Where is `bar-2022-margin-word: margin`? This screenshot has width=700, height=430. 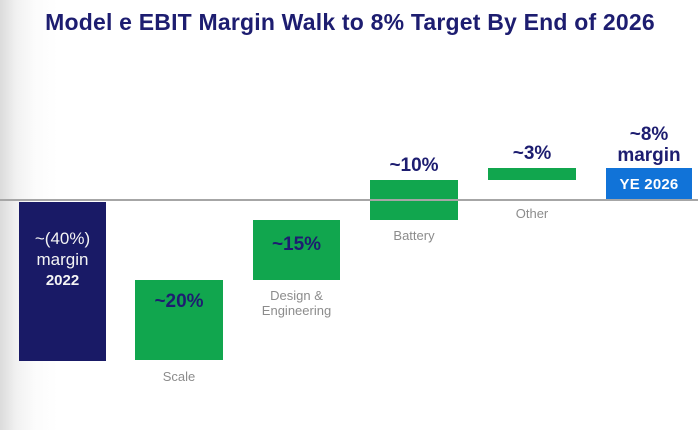
bar-2022-margin-word: margin is located at coordinates (62, 259).